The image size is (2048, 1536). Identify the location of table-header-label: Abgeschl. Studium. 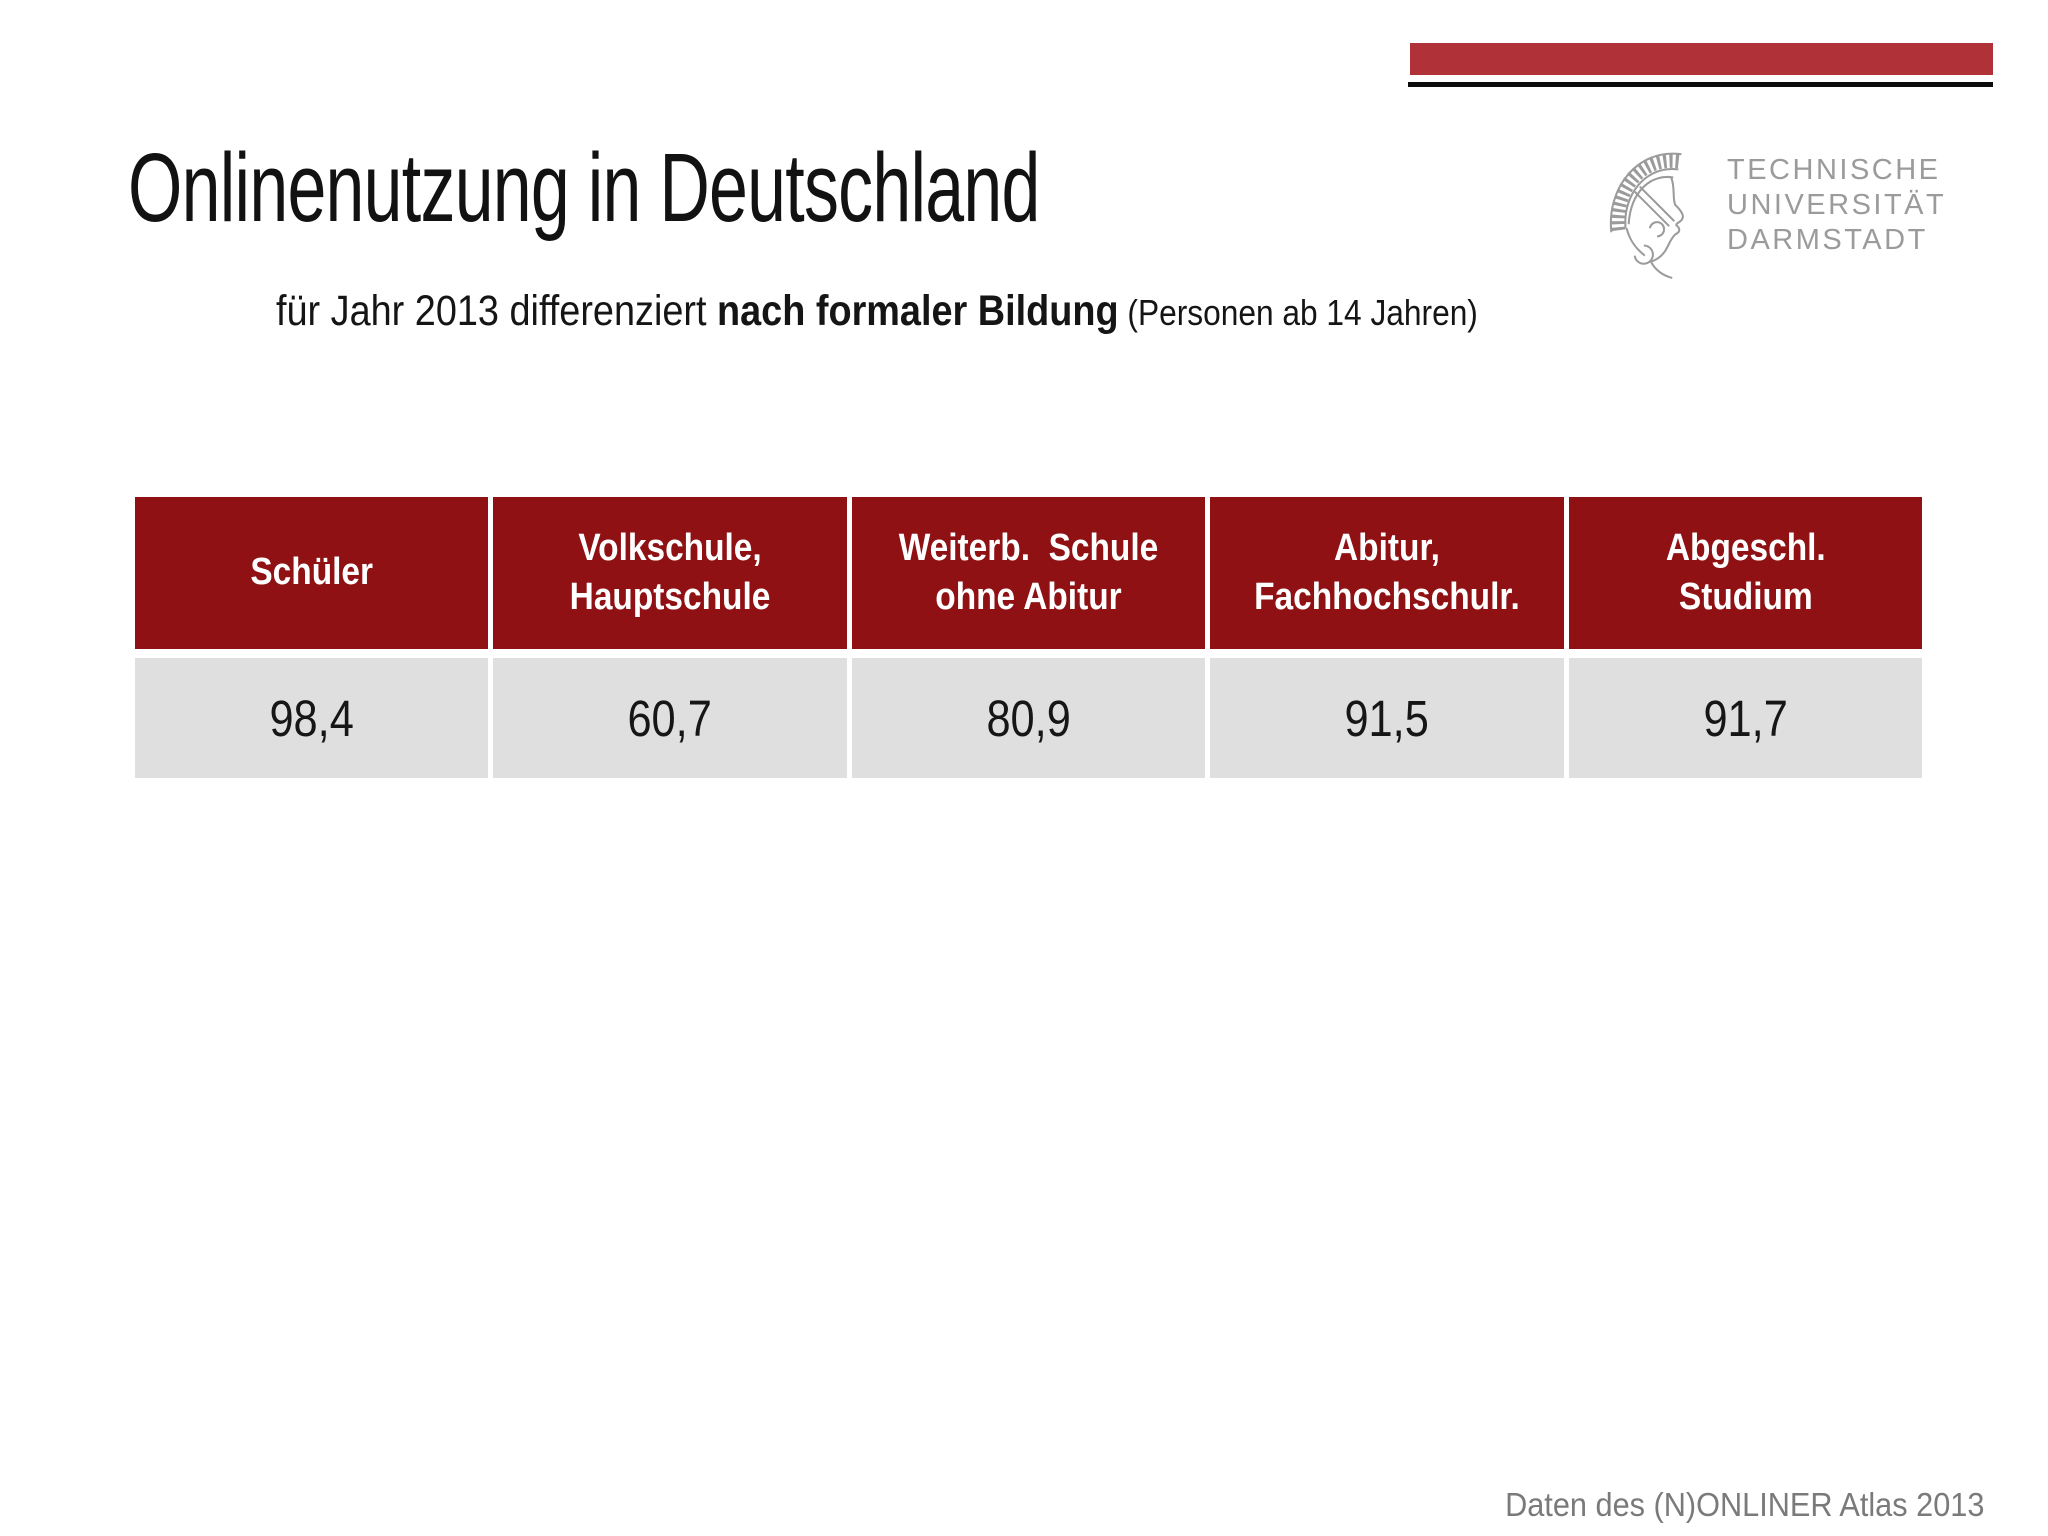
(1745, 572).